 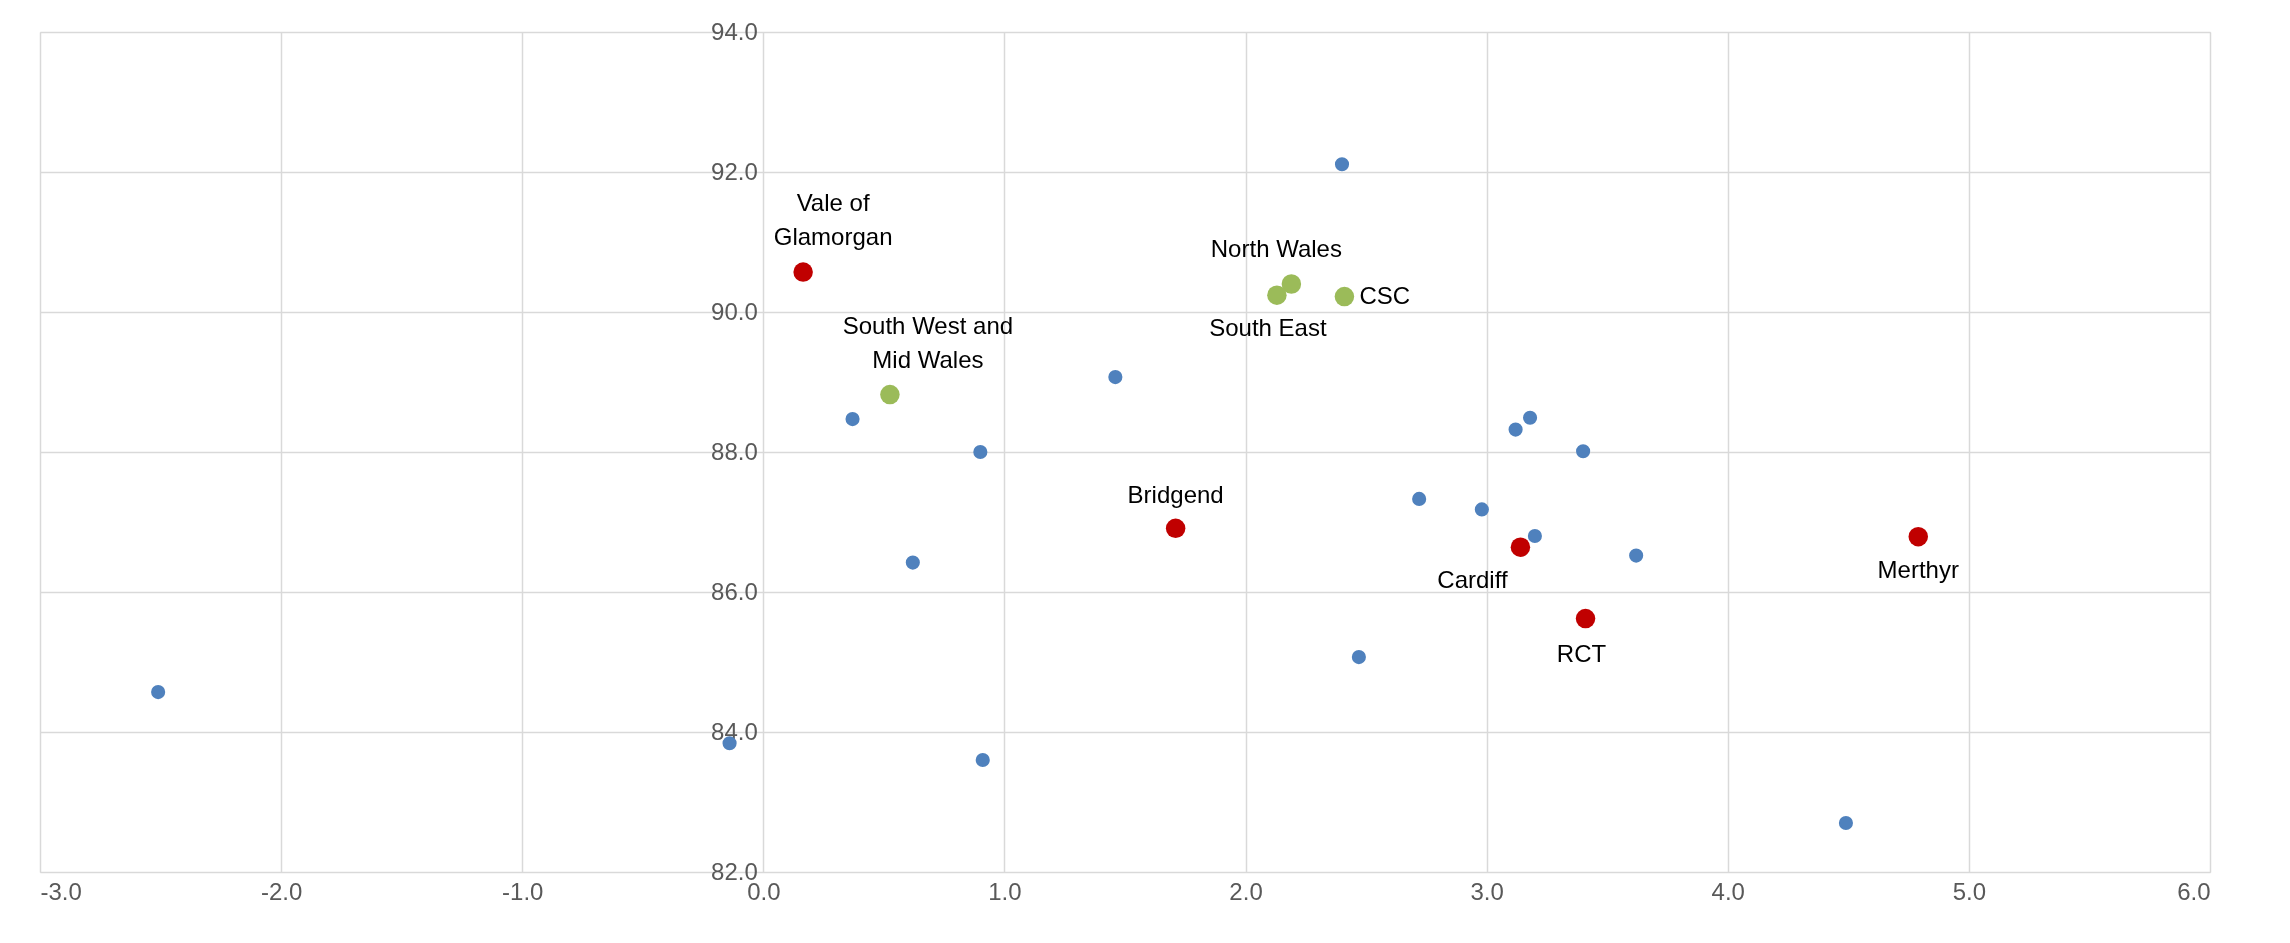 What do you see at coordinates (734, 731) in the screenshot?
I see `y-tick-label: 84.0` at bounding box center [734, 731].